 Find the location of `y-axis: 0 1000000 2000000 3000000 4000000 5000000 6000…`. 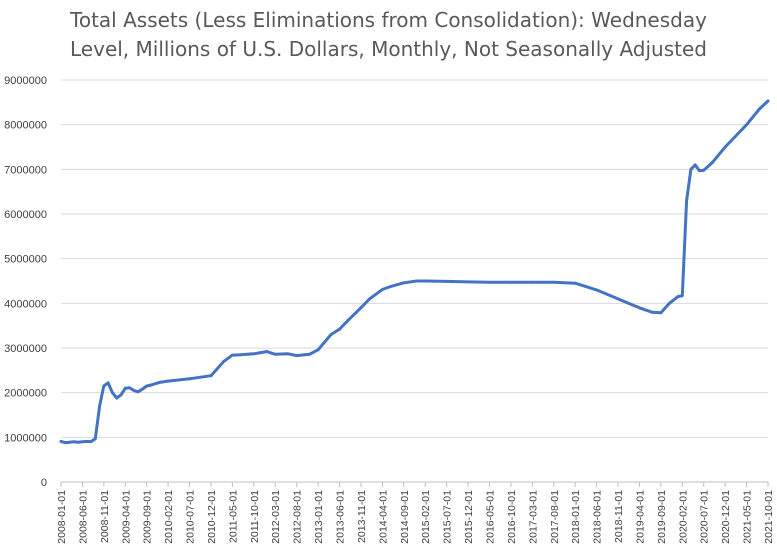

y-axis: 0 1000000 2000000 3000000 4000000 5000000 6000… is located at coordinates (25, 282).